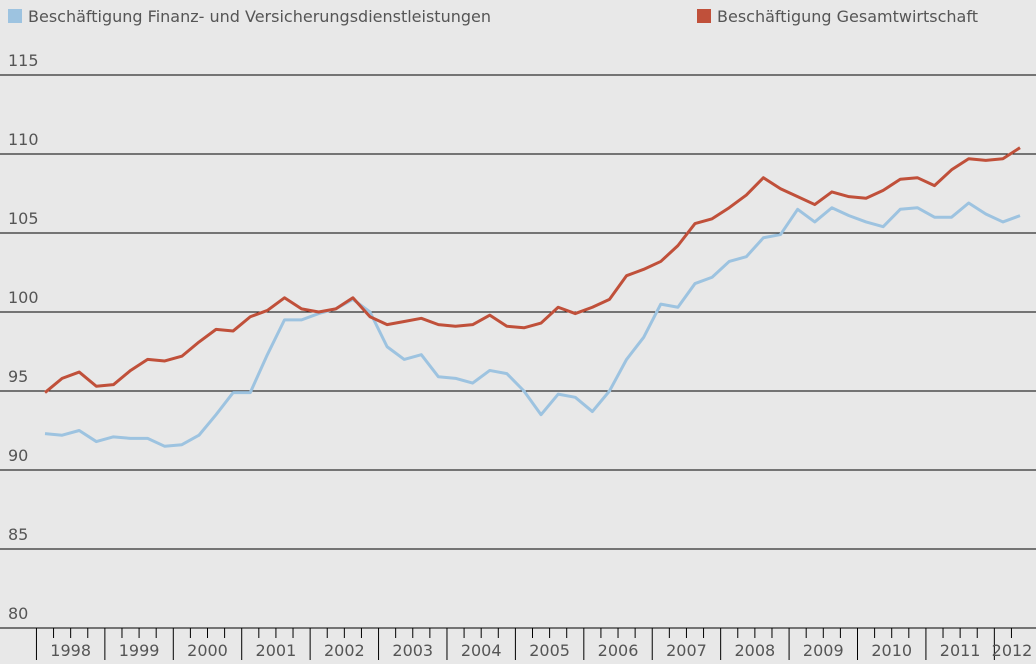  Describe the element at coordinates (960, 650) in the screenshot. I see `x-tick-label: 2011` at that location.